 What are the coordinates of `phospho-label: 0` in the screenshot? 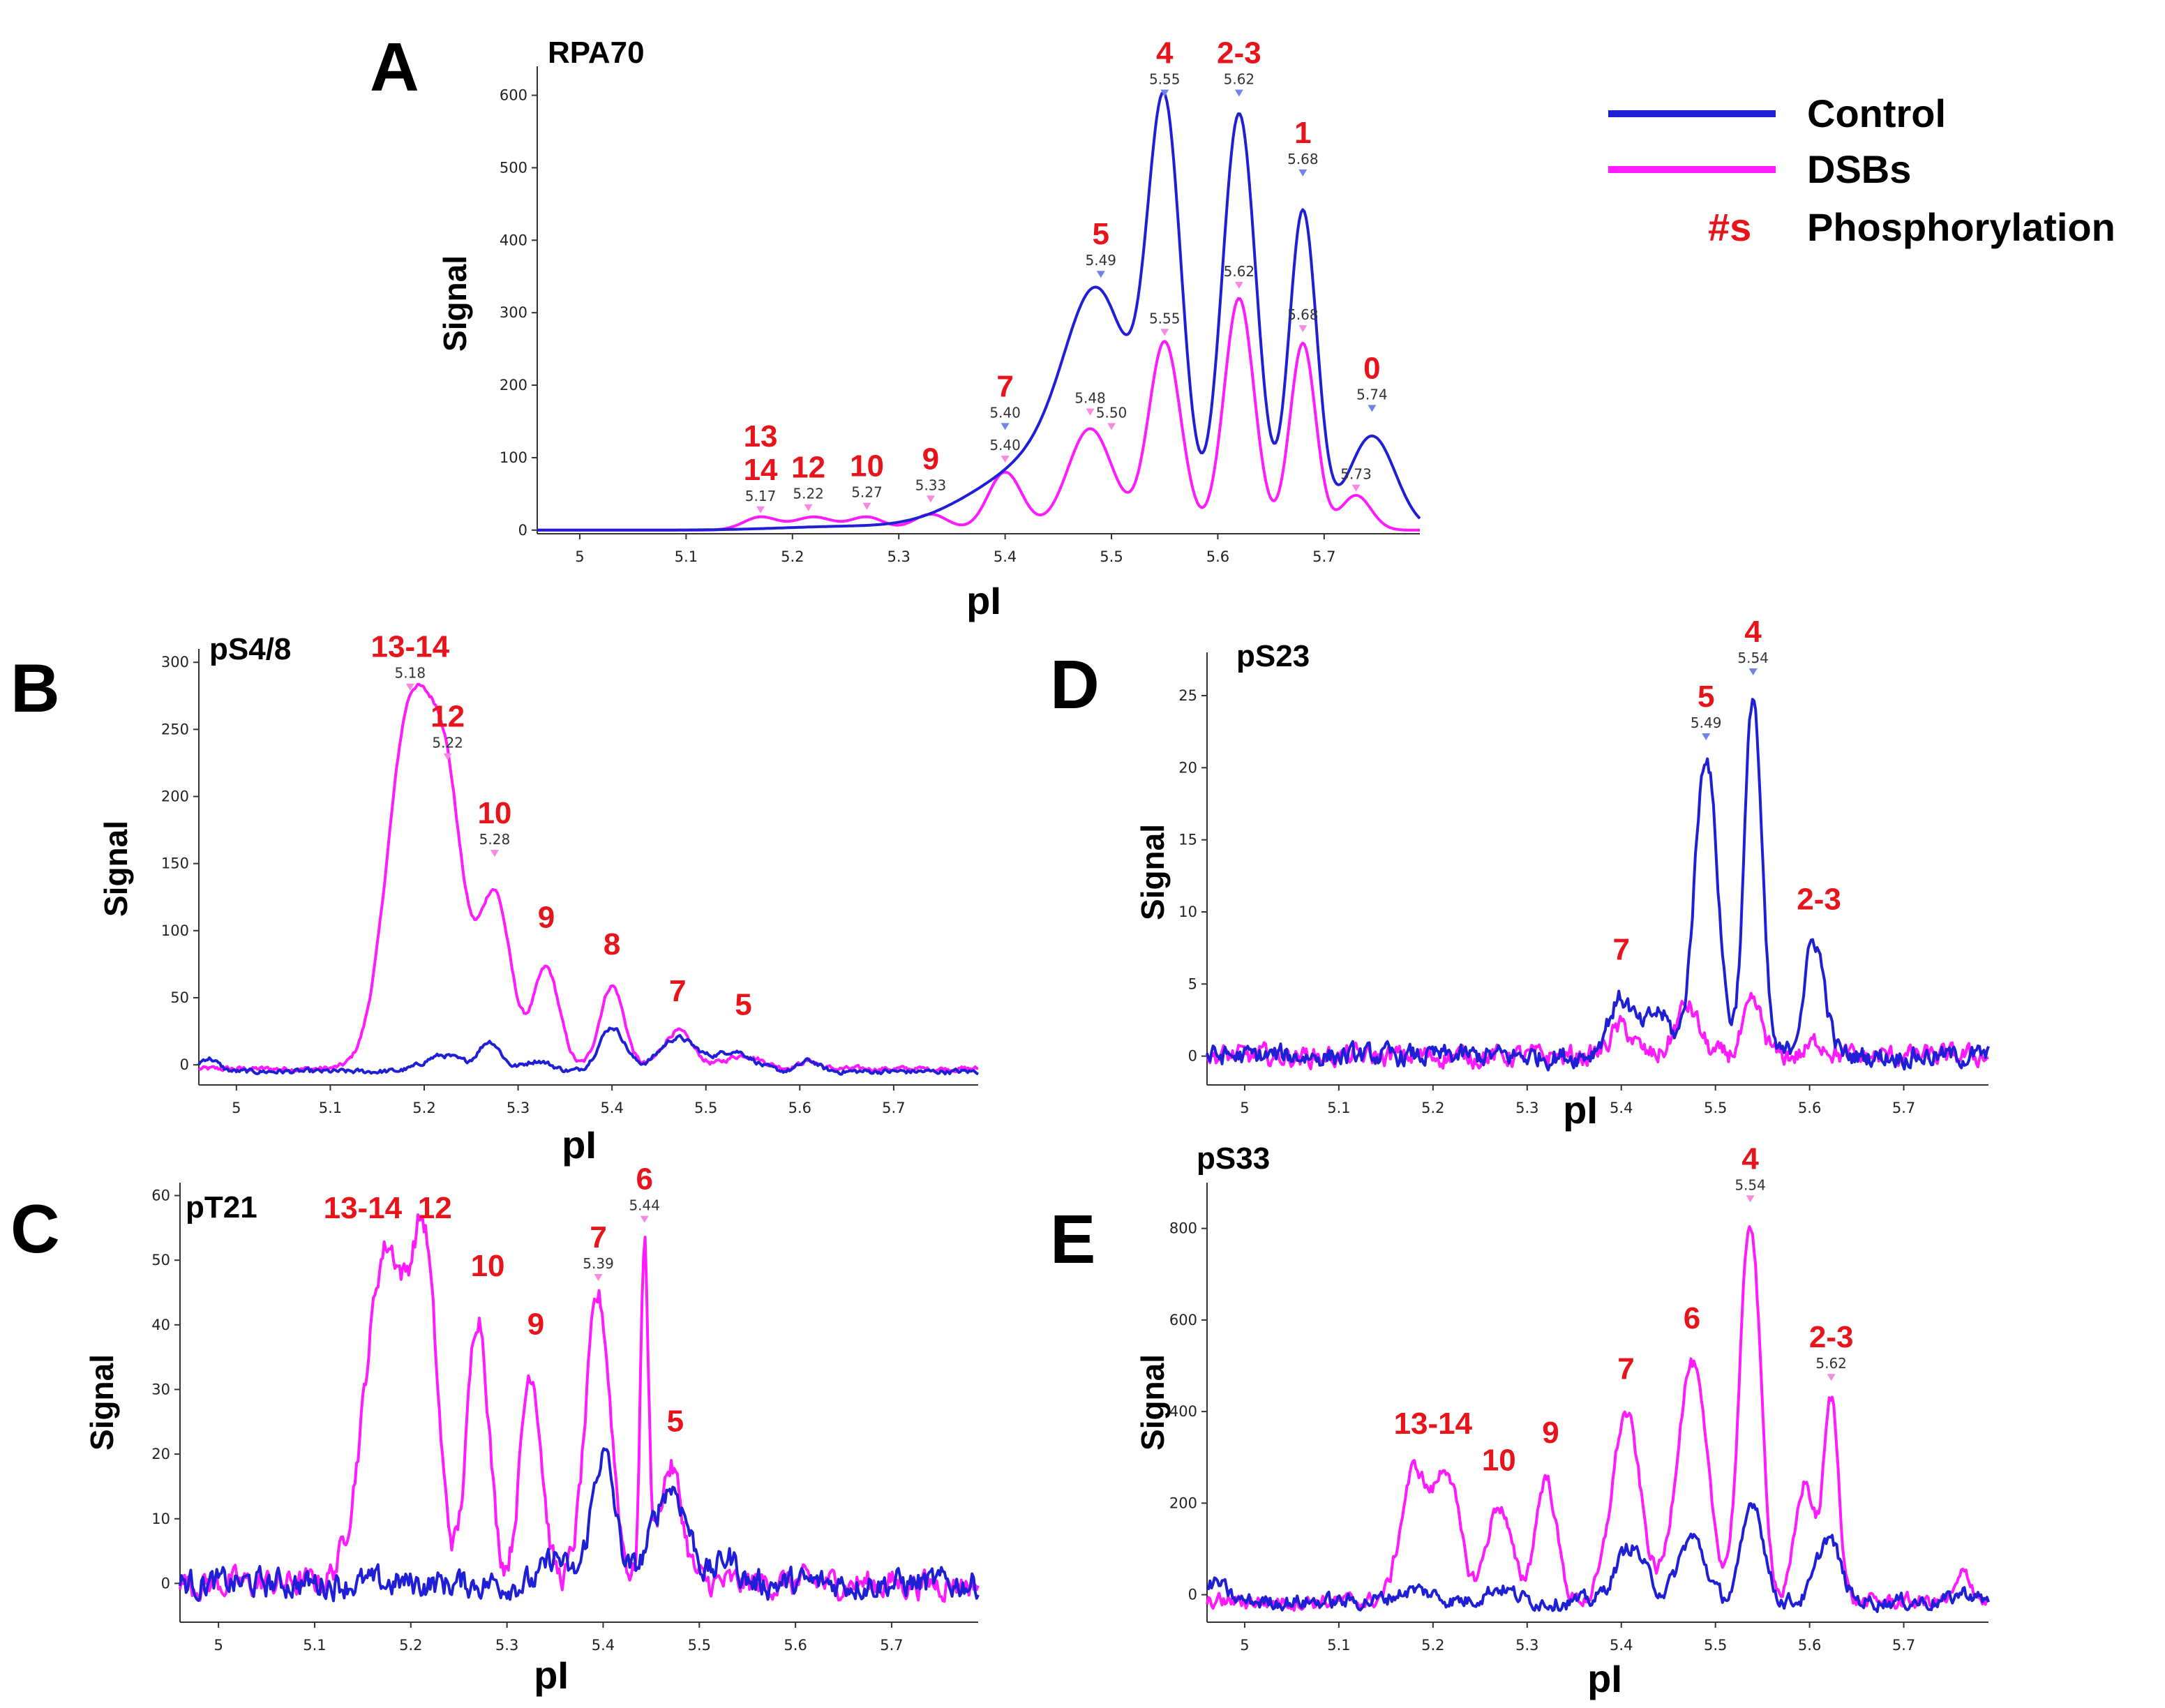 It's located at (1372, 368).